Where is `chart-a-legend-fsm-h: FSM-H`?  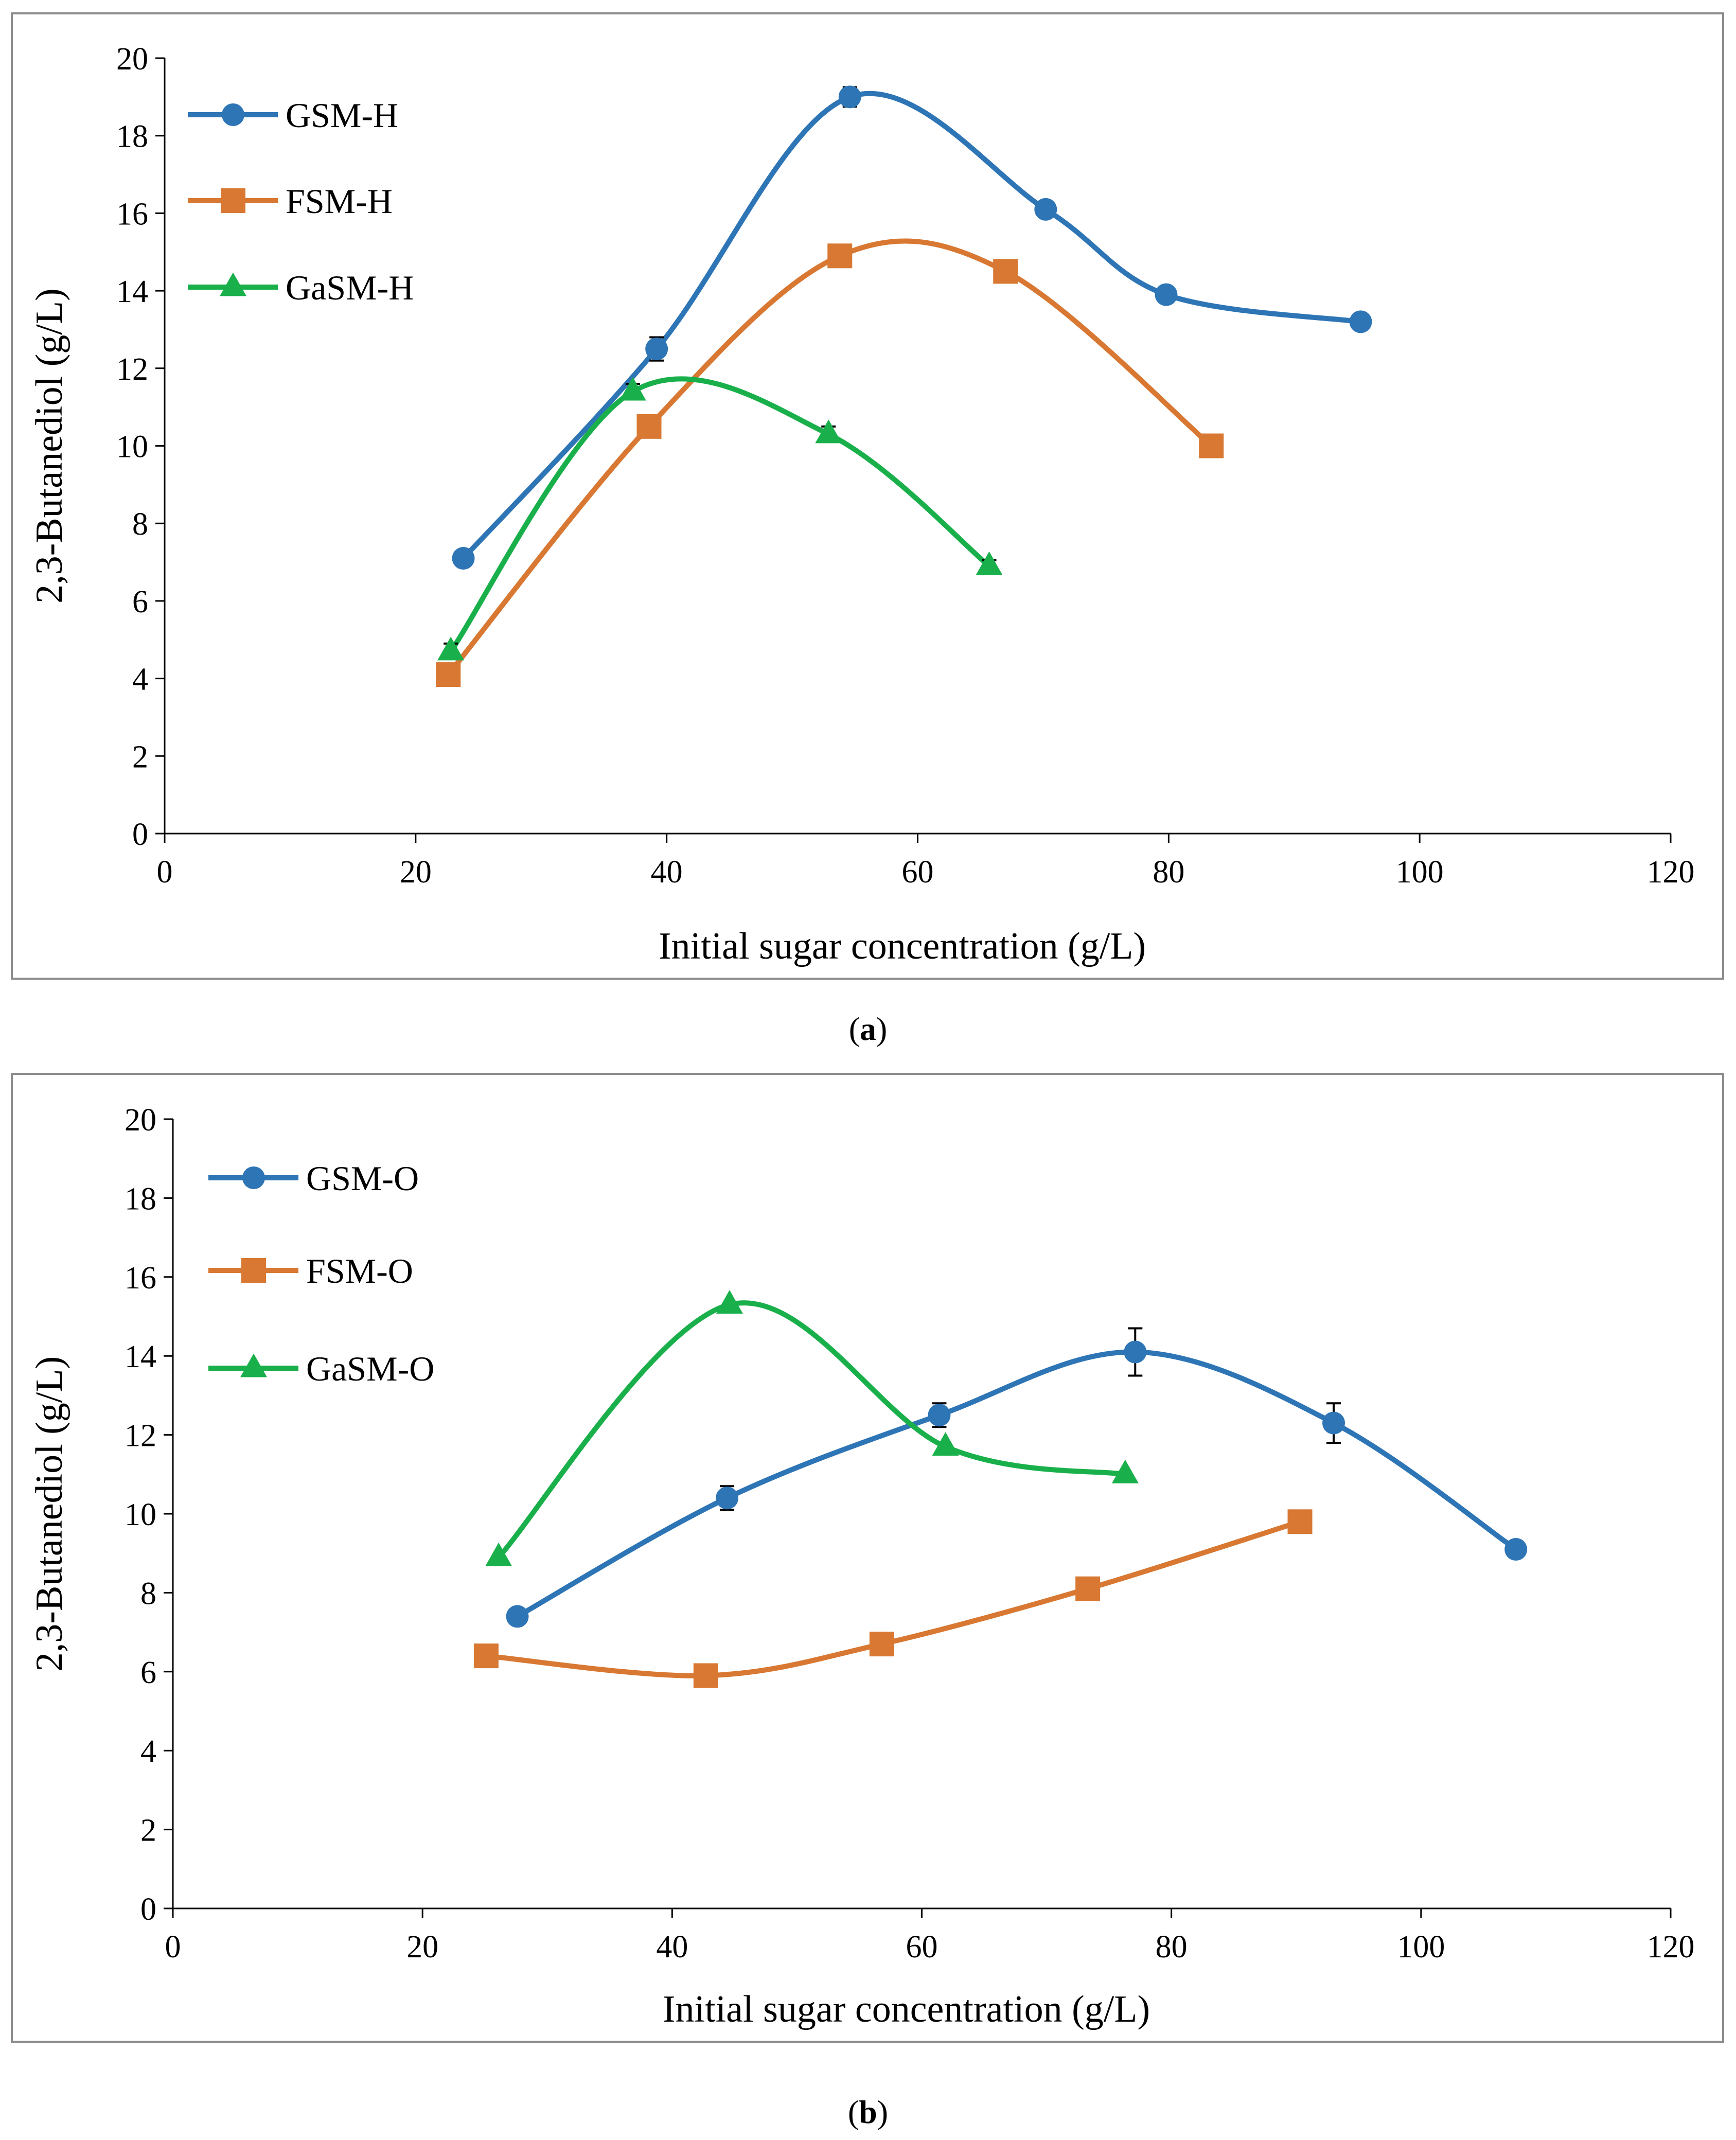 chart-a-legend-fsm-h: FSM-H is located at coordinates (290, 201).